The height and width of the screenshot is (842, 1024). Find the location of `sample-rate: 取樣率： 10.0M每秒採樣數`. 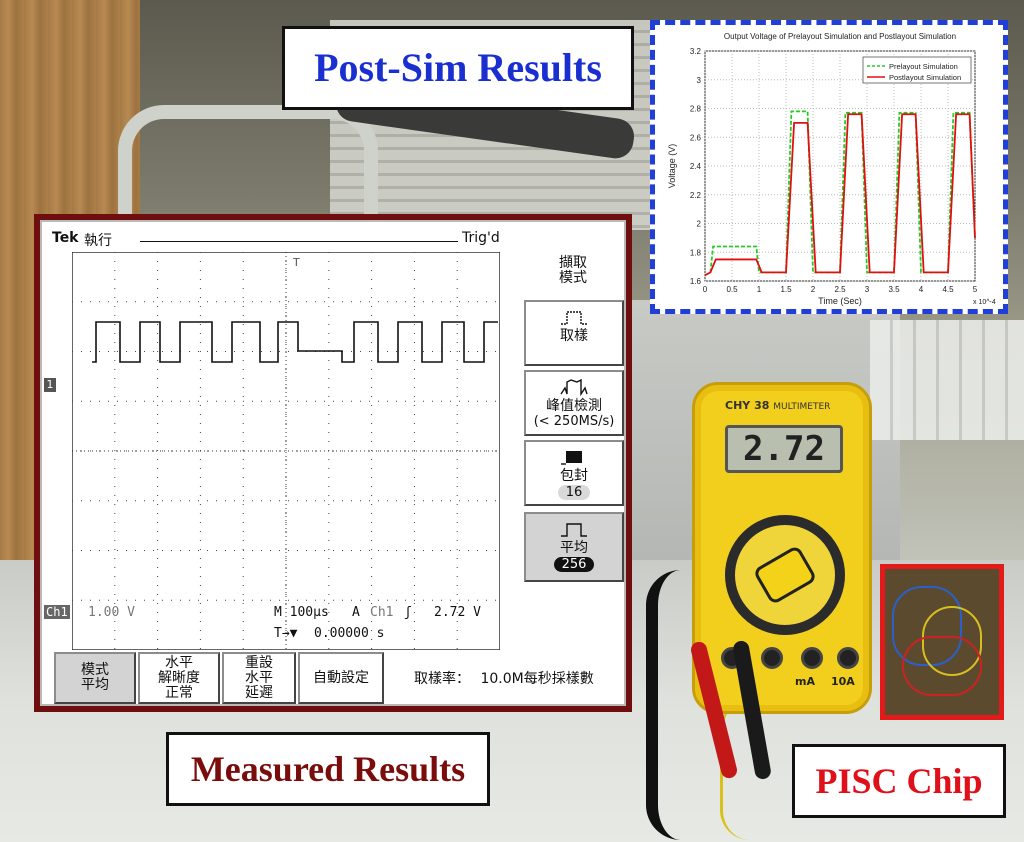

sample-rate: 取樣率： 10.0M每秒採樣數 is located at coordinates (504, 678).